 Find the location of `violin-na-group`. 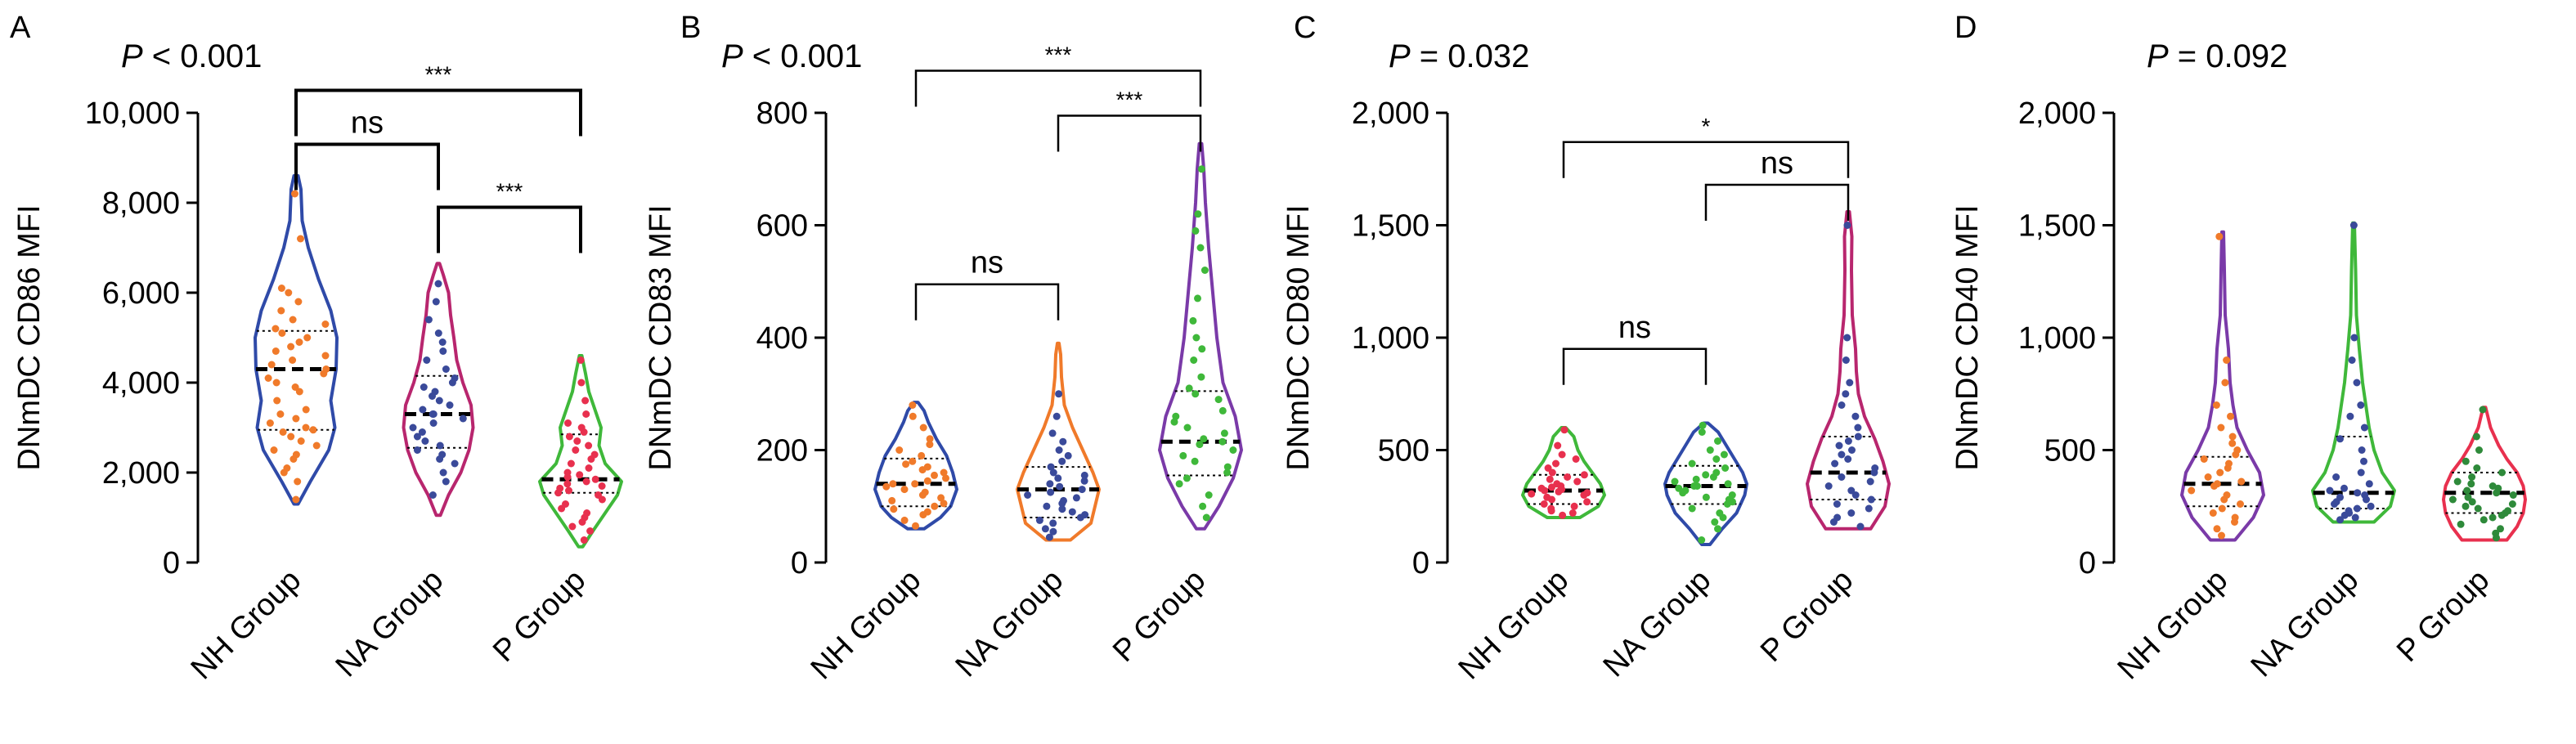

violin-na-group is located at coordinates (1058, 441).